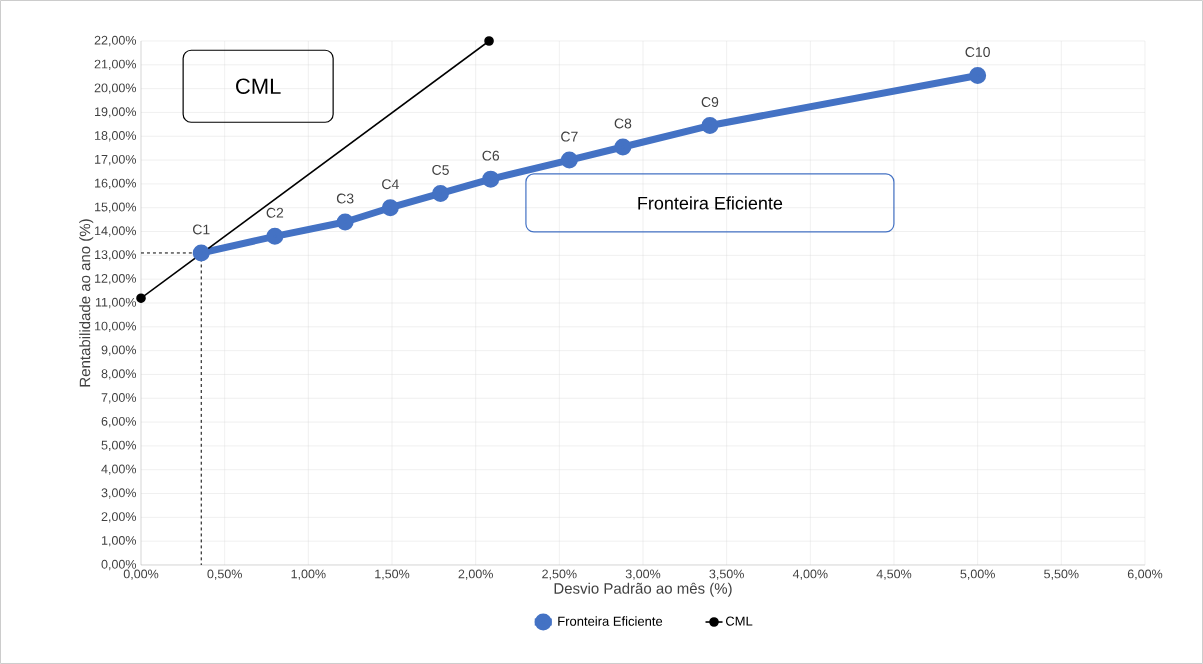  I want to click on x-tick-label: 2,00%, so click(475, 574).